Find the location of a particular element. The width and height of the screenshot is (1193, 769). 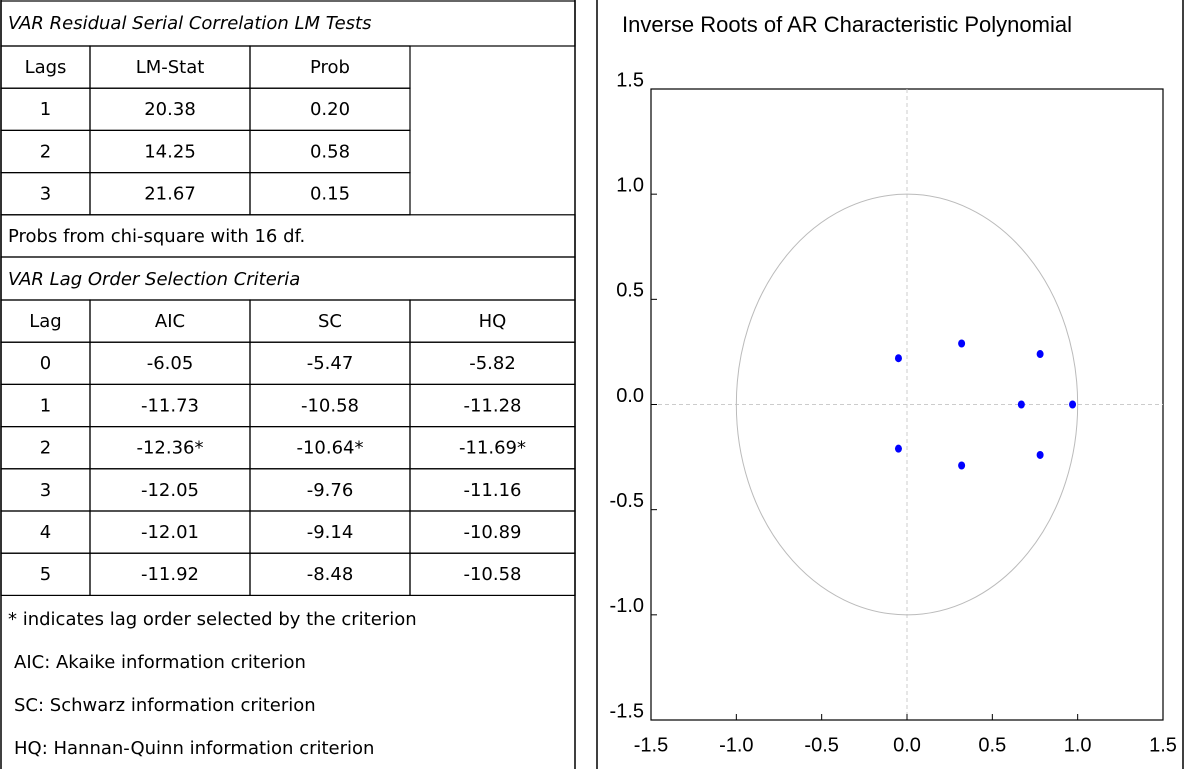

column-header: Lag is located at coordinates (45, 321).